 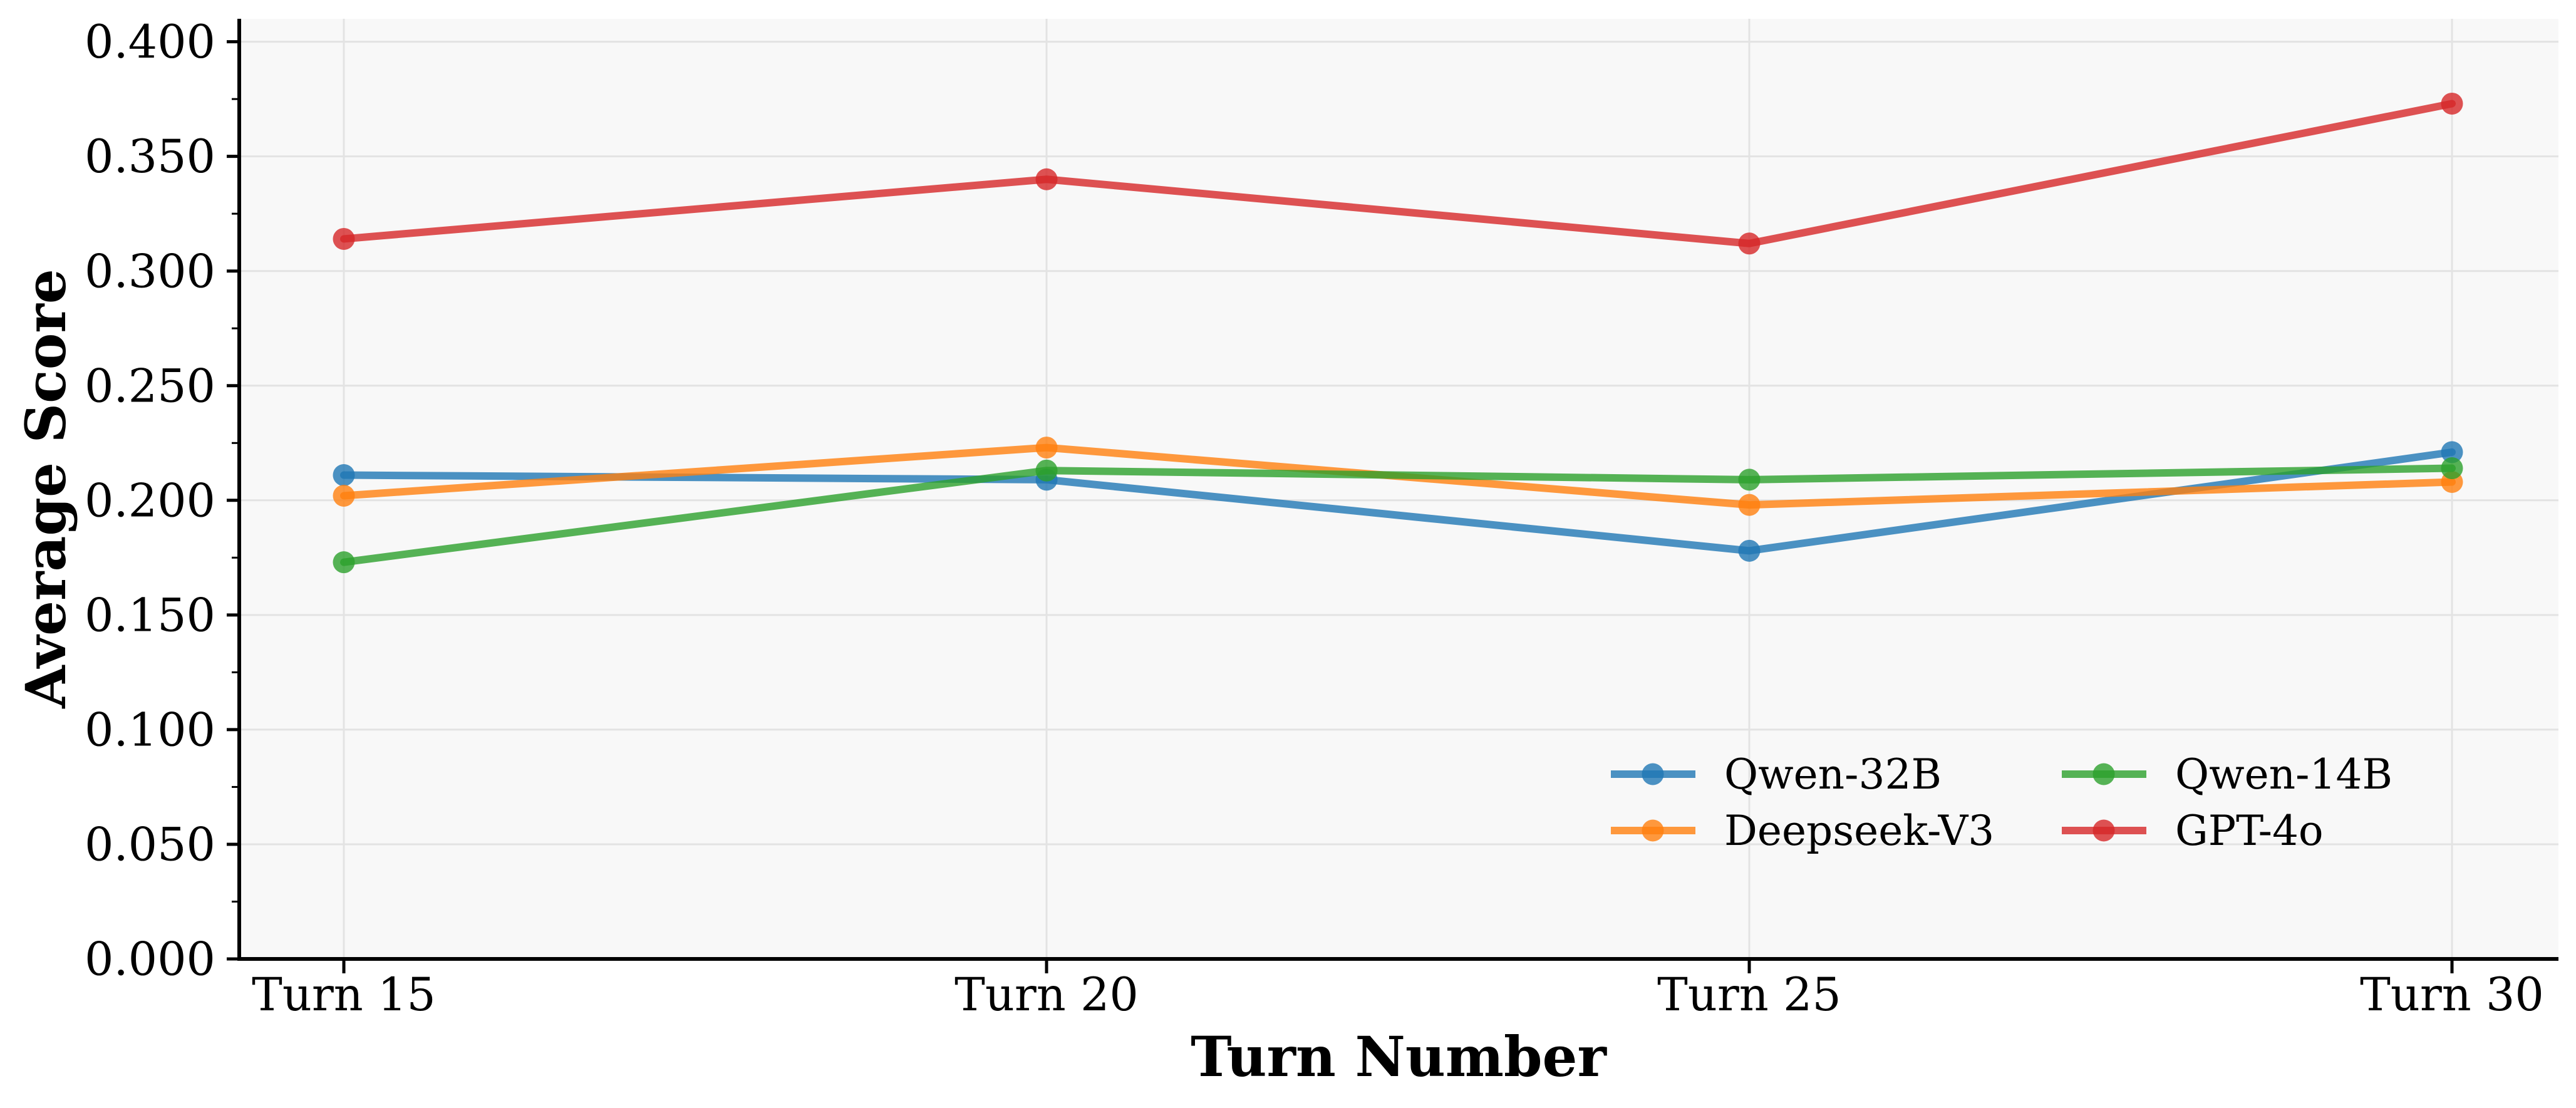 What do you see at coordinates (150, 959) in the screenshot?
I see `y-tick-label: 0.000` at bounding box center [150, 959].